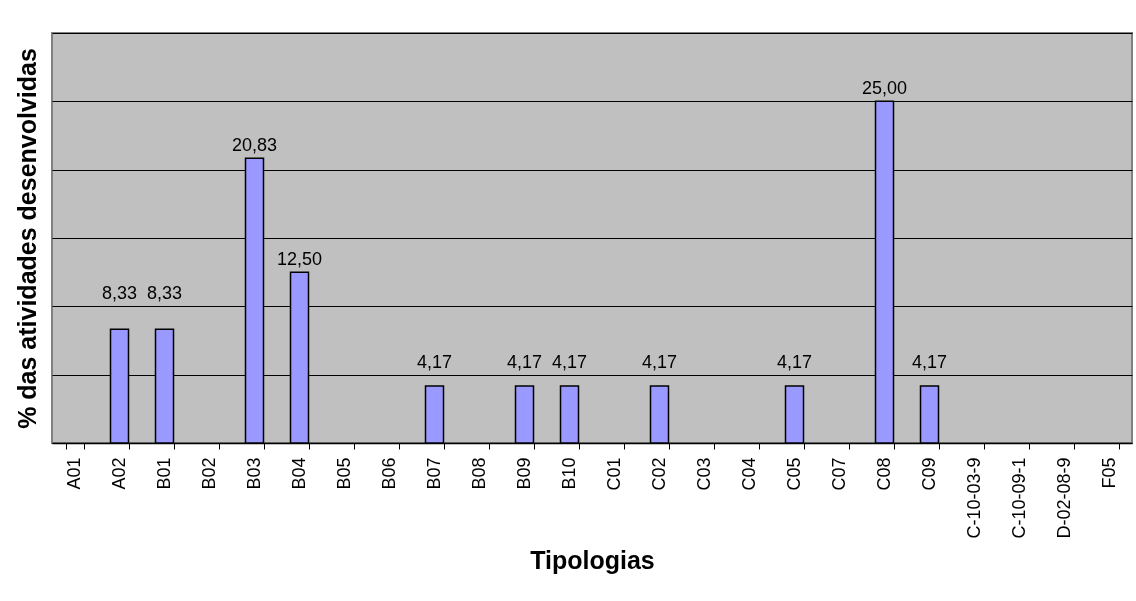 The height and width of the screenshot is (601, 1136). What do you see at coordinates (659, 474) in the screenshot?
I see `x-tick-label: C02` at bounding box center [659, 474].